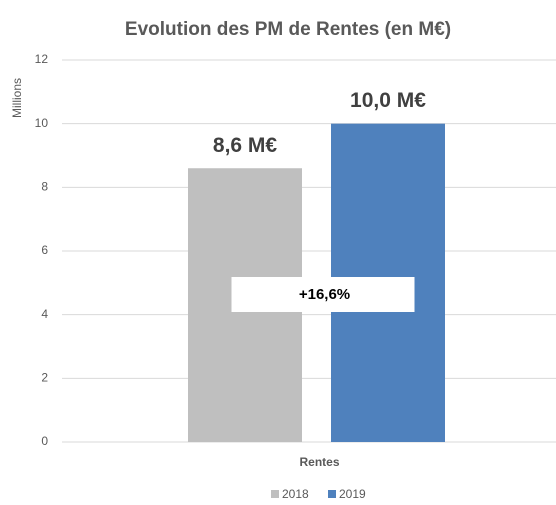 This screenshot has height=505, width=556. I want to click on value-label: 10,0 M€, so click(388, 100).